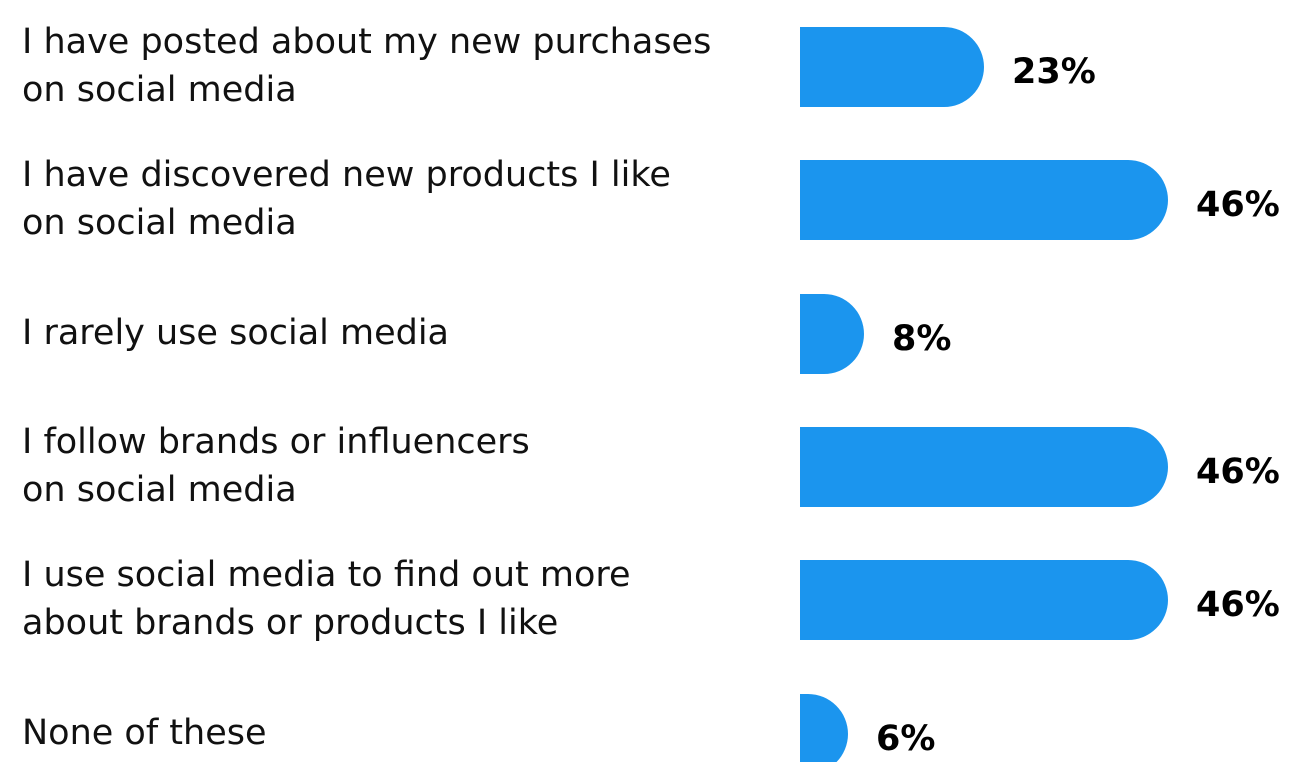 This screenshot has height=762, width=1301. Describe the element at coordinates (1238, 605) in the screenshot. I see `value-label-4: 46%` at that location.